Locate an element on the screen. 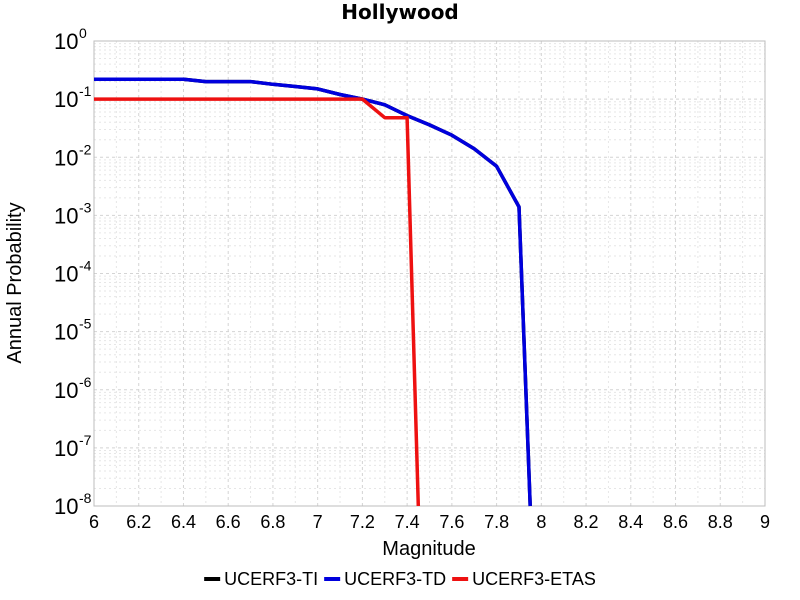  x-axis-ticks: 6 6.2 6.4 6.6 6.8 7 7.2 7.4 7.6 7.8 8 8.2 8.4 8.6 8.8 9 is located at coordinates (429, 522).